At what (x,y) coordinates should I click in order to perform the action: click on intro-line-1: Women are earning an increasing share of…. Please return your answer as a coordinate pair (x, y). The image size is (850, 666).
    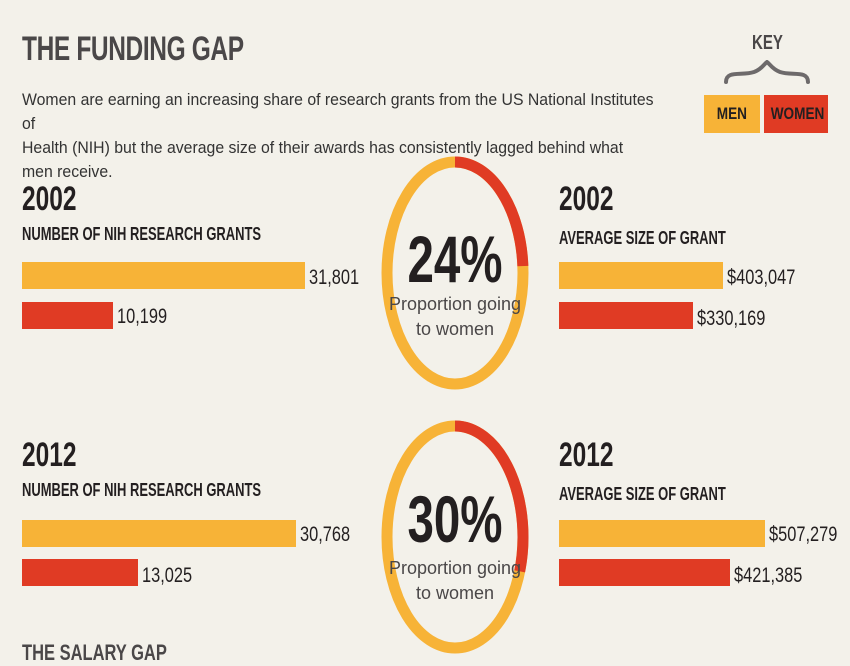
    Looking at the image, I should click on (338, 111).